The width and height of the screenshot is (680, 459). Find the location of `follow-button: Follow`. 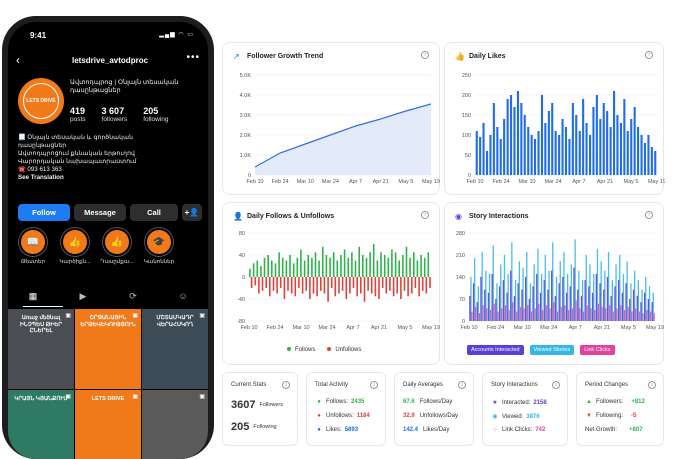

follow-button: Follow is located at coordinates (44, 212).